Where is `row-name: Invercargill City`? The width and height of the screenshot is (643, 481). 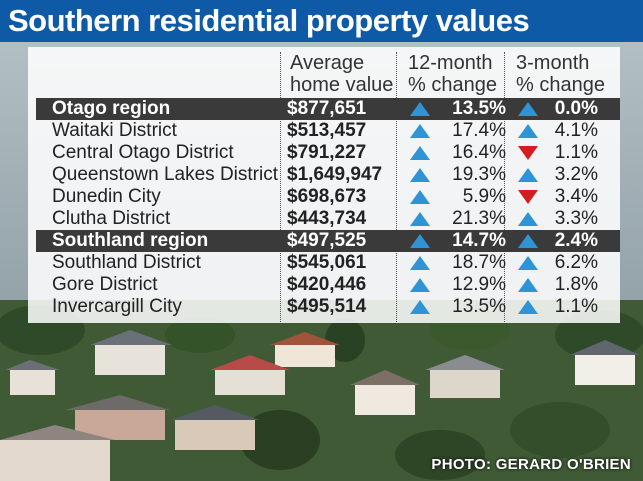 row-name: Invercargill City is located at coordinates (117, 306).